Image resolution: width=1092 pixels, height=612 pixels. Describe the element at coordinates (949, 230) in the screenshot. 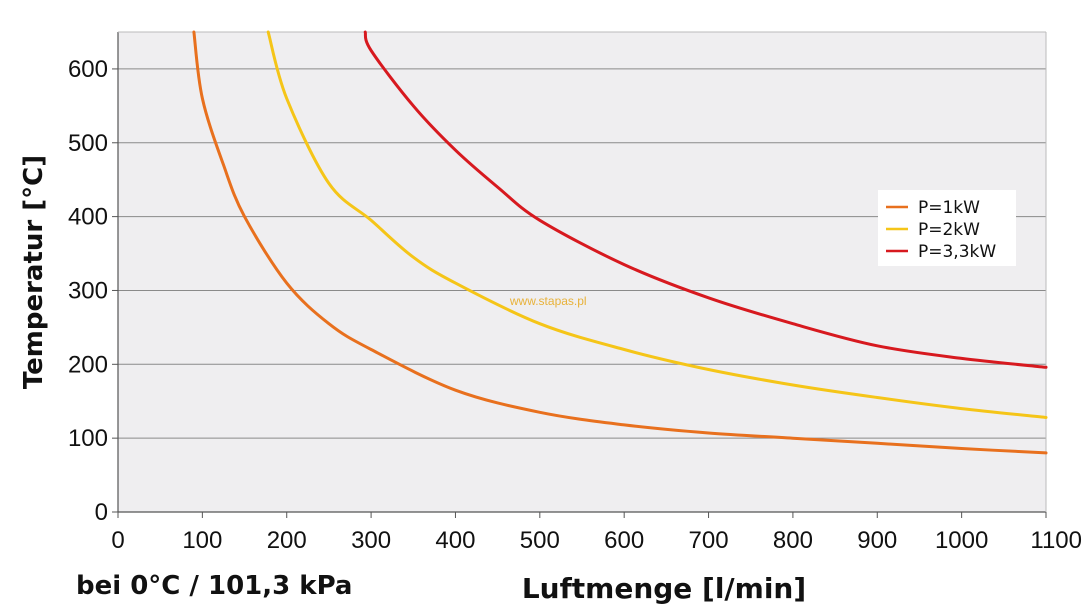

I see `legend-label: P=2kW` at that location.